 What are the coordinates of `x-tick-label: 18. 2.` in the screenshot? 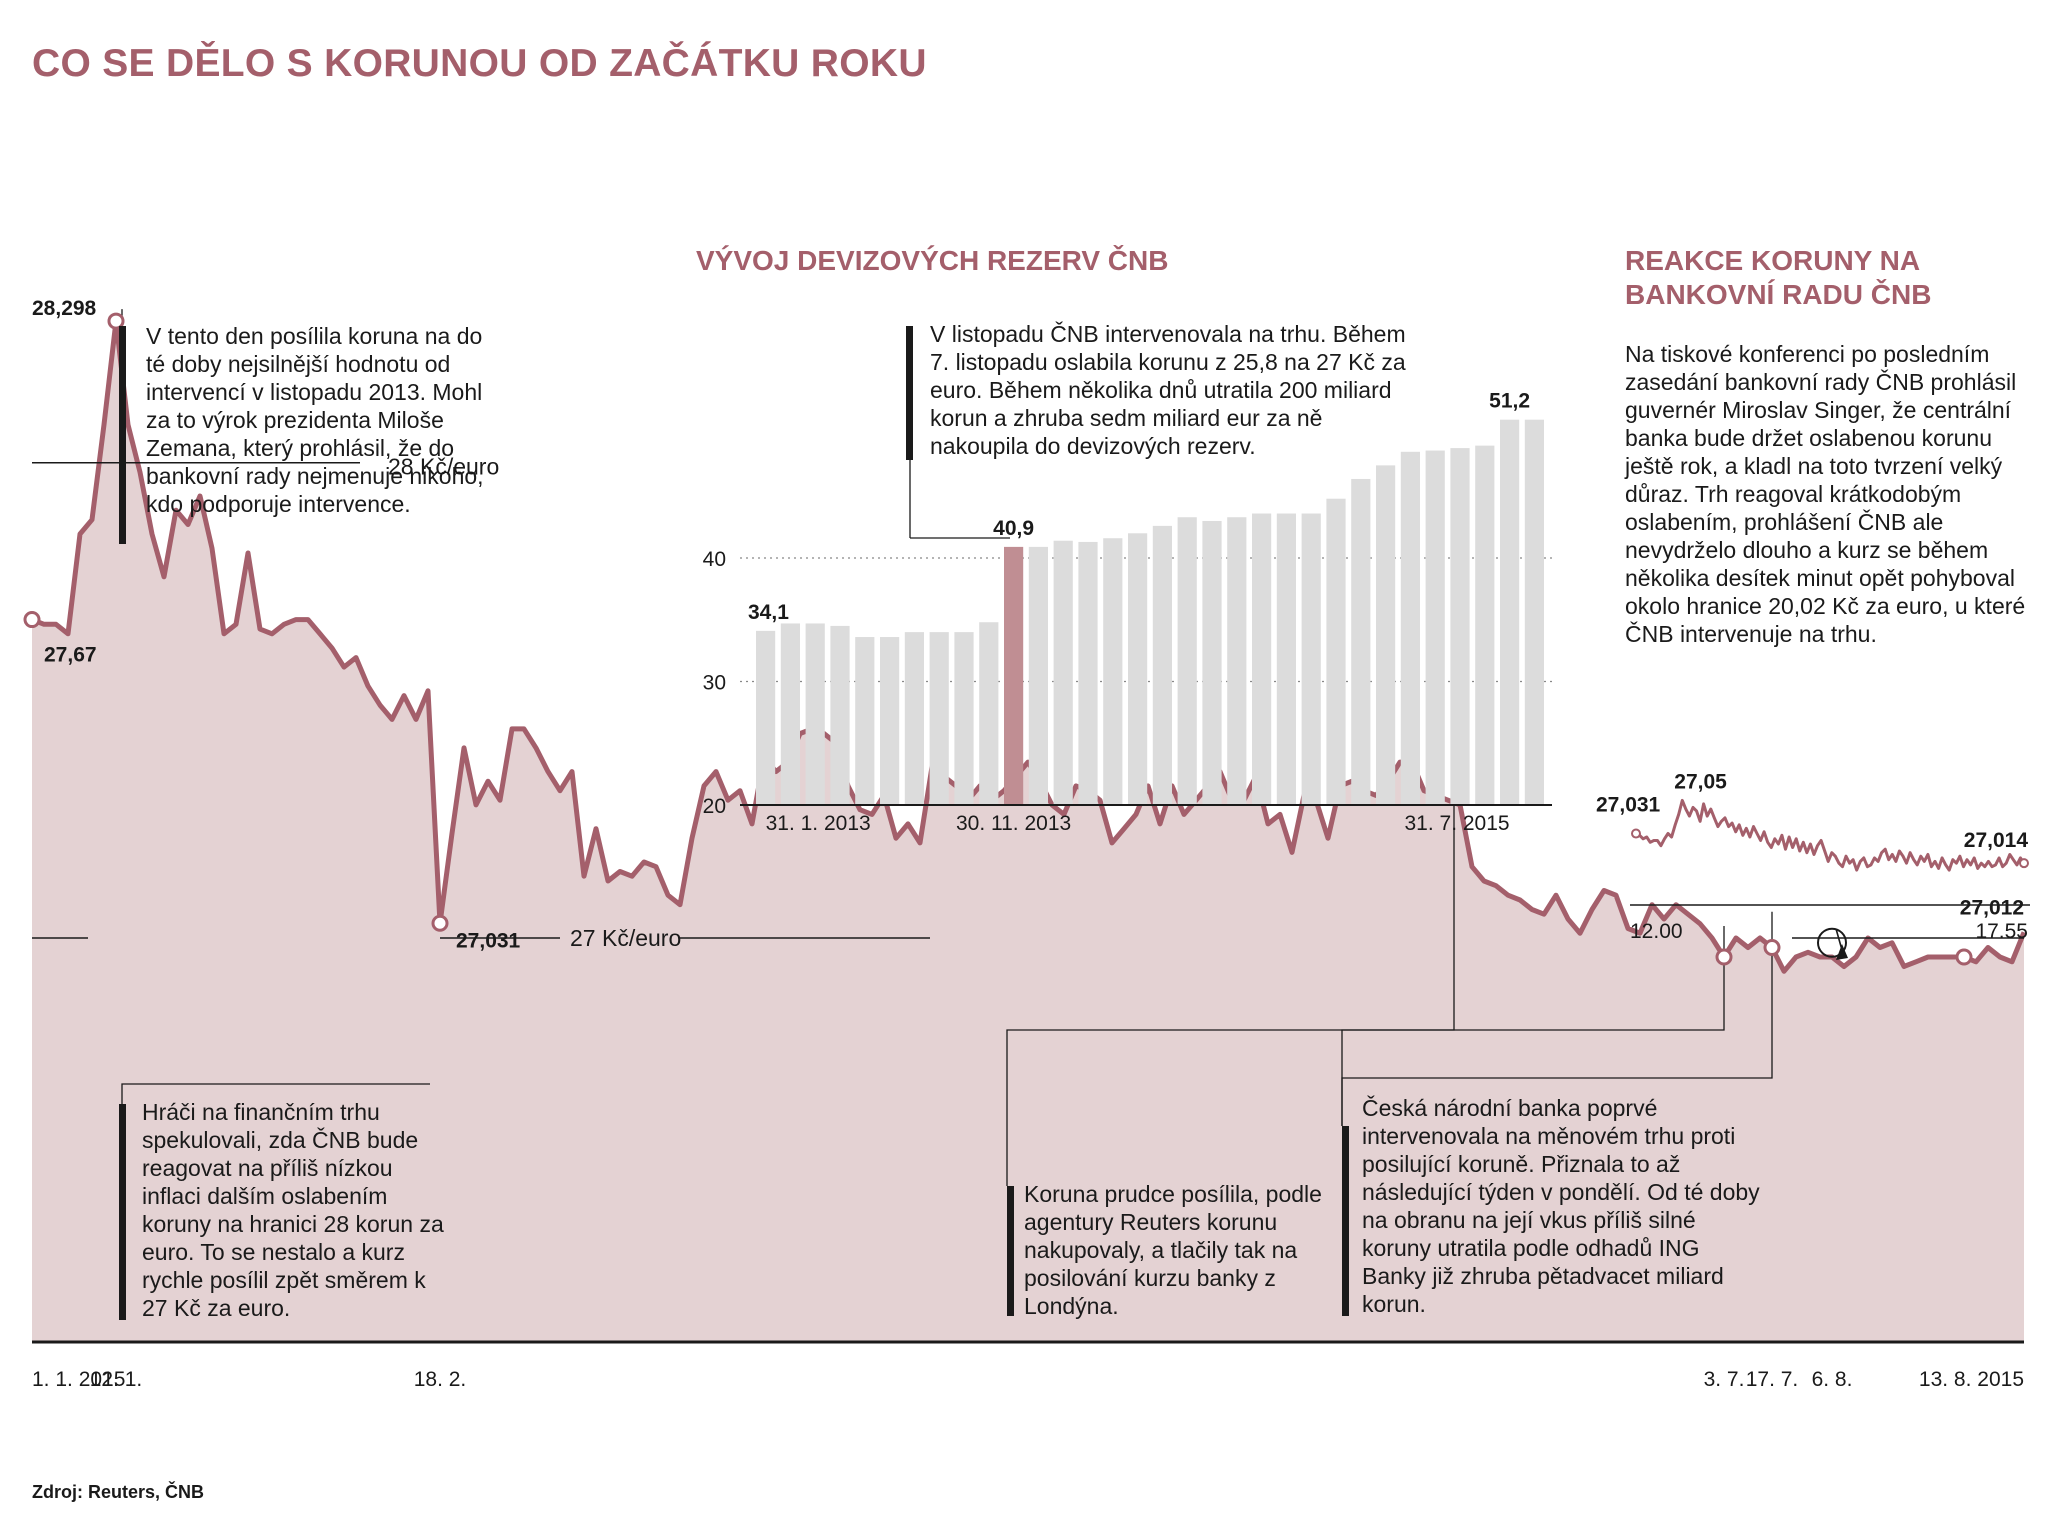 It's located at (440, 1379).